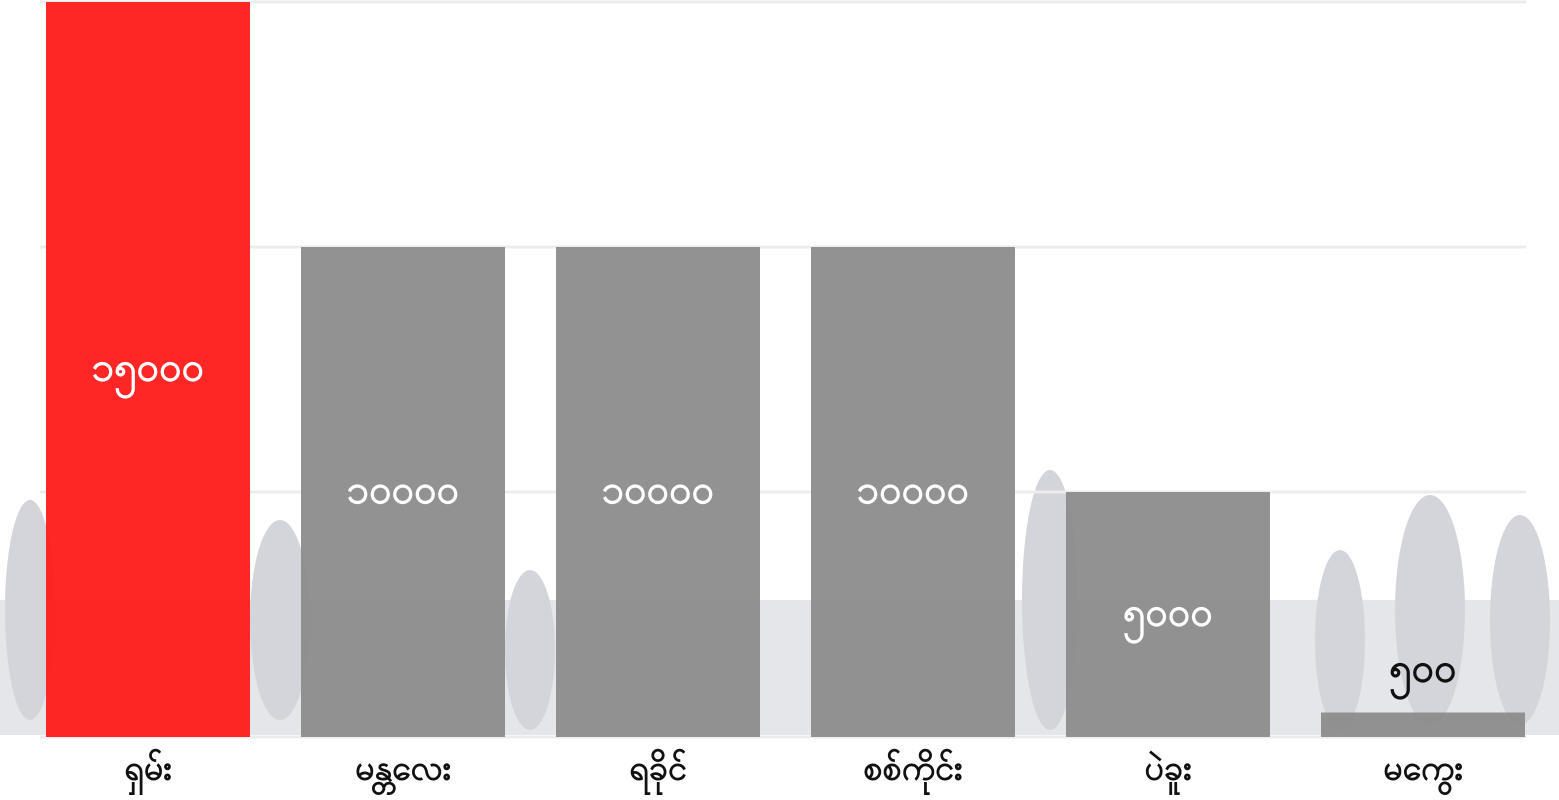 This screenshot has height=800, width=1559. Describe the element at coordinates (1168, 617) in the screenshot. I see `value-label: ၅၀၀၀` at that location.